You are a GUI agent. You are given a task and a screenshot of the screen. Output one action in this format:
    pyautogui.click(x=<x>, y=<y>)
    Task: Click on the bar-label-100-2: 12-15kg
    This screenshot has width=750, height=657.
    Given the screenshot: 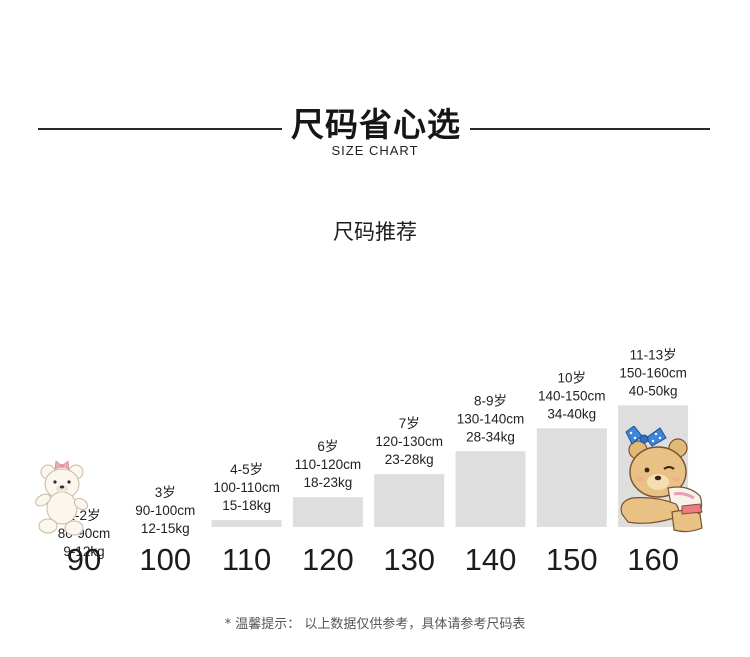 What is the action you would take?
    pyautogui.click(x=165, y=528)
    